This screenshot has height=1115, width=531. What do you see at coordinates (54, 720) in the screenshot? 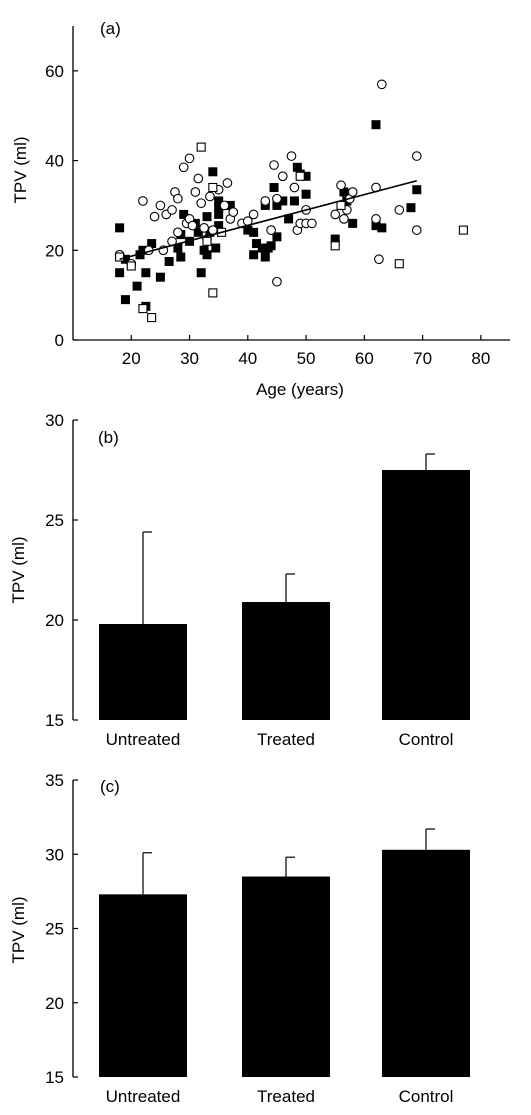
I see `y-tick-label-b: 15` at bounding box center [54, 720].